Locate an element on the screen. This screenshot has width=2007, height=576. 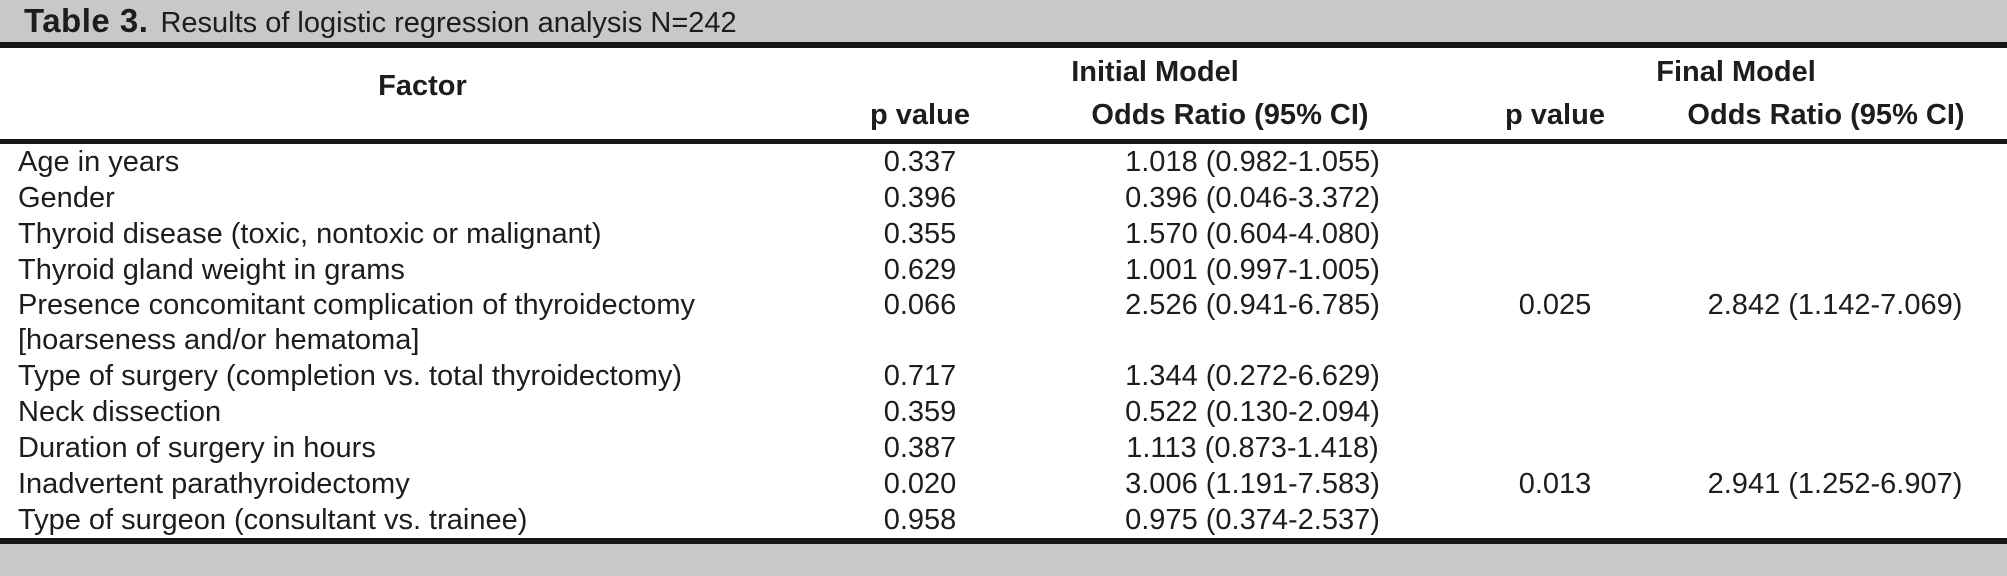
final-odds-ratio-cell: 2.941 (1.252-6.907) is located at coordinates (1835, 483).